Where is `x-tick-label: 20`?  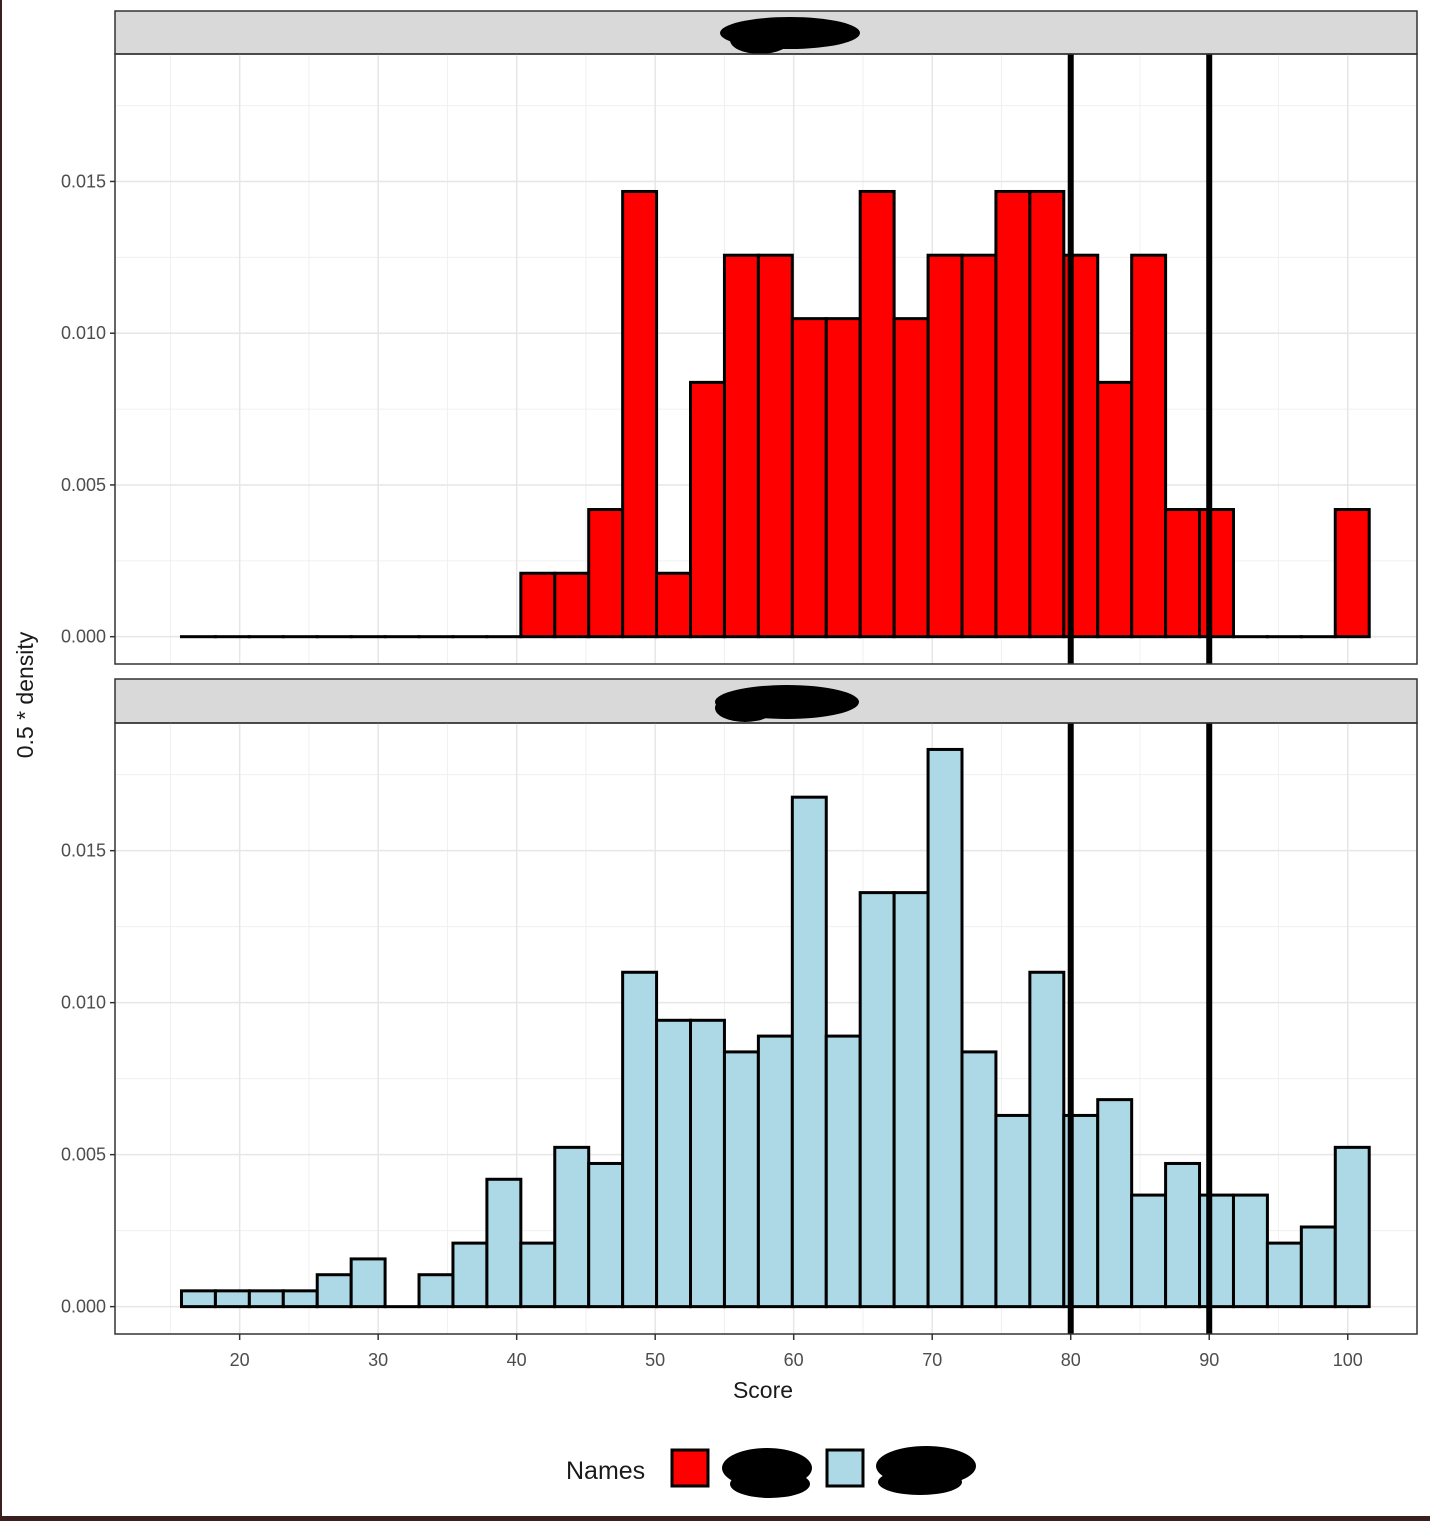 x-tick-label: 20 is located at coordinates (240, 1360).